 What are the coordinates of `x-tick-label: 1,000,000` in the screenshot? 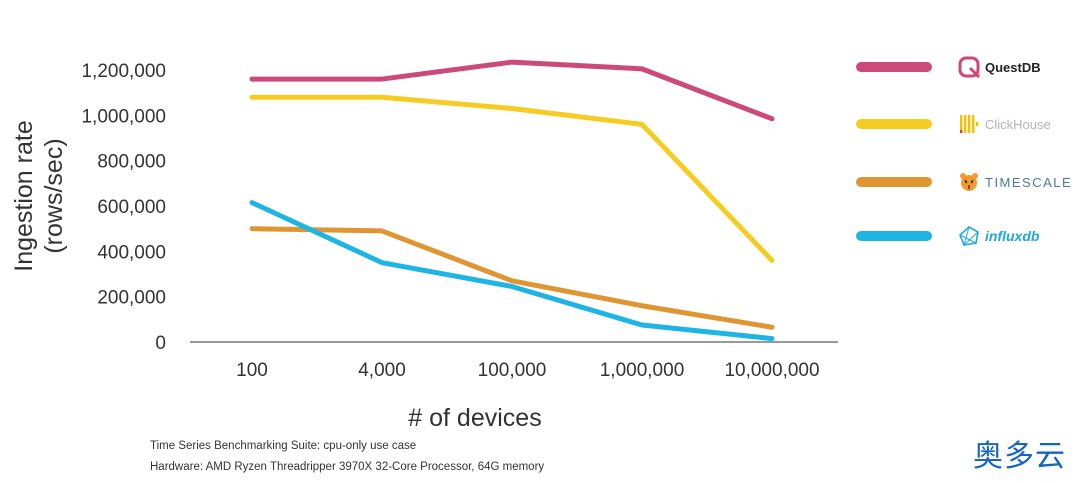 It's located at (642, 370).